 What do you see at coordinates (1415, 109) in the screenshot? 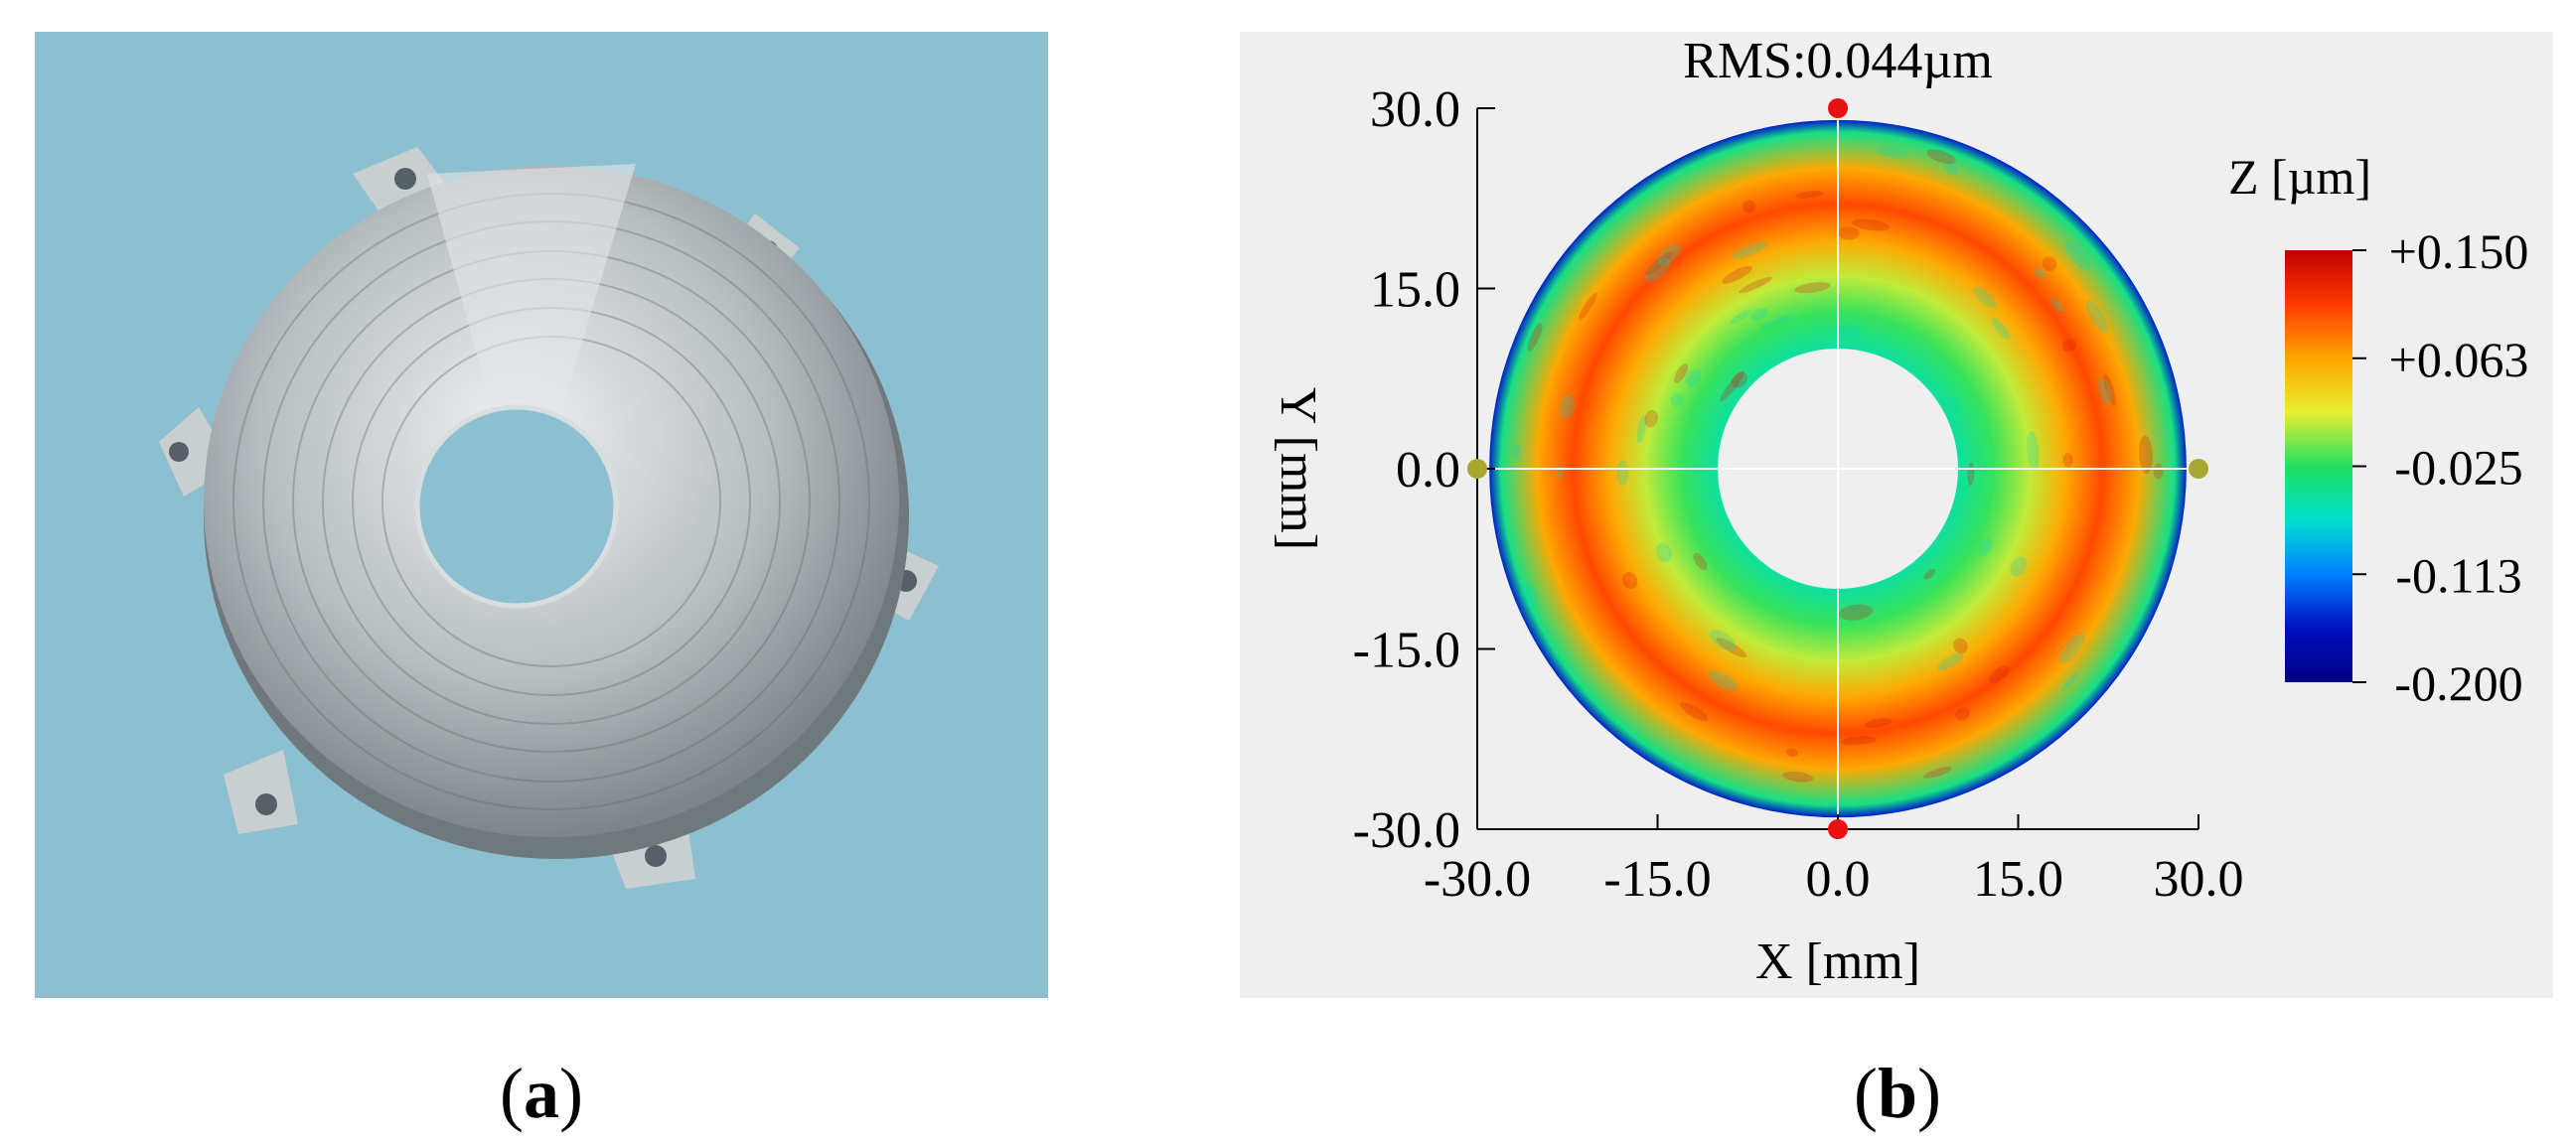
I see `y-tick-label: 30.0` at bounding box center [1415, 109].